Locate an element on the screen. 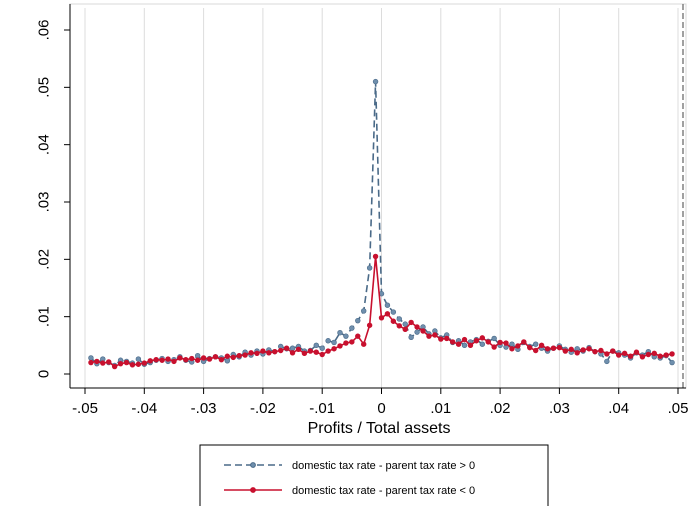  y-tick-label: .01 is located at coordinates (43, 316).